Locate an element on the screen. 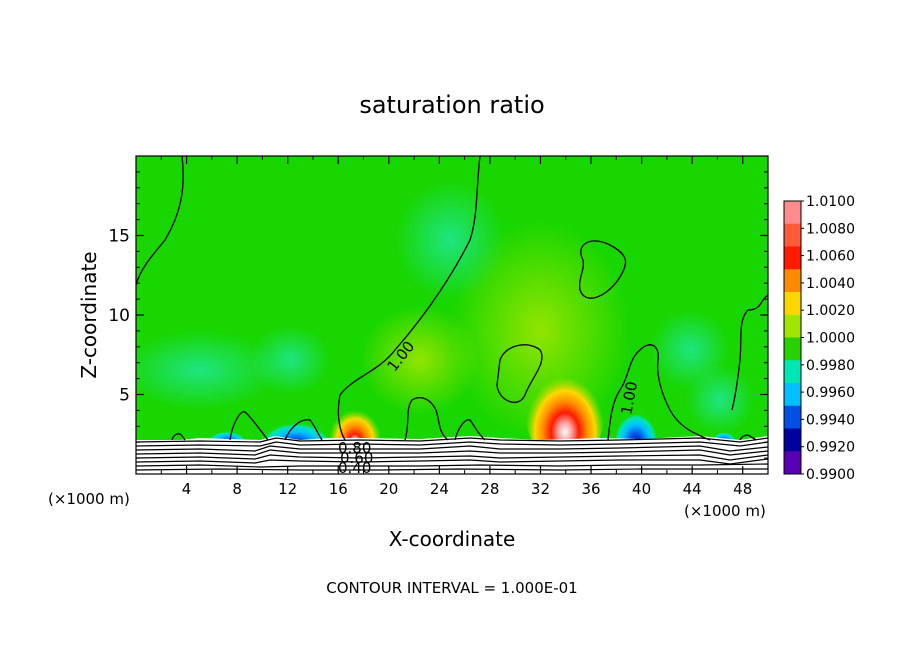 The image size is (904, 654). y-tick-label: 5 is located at coordinates (124, 396).